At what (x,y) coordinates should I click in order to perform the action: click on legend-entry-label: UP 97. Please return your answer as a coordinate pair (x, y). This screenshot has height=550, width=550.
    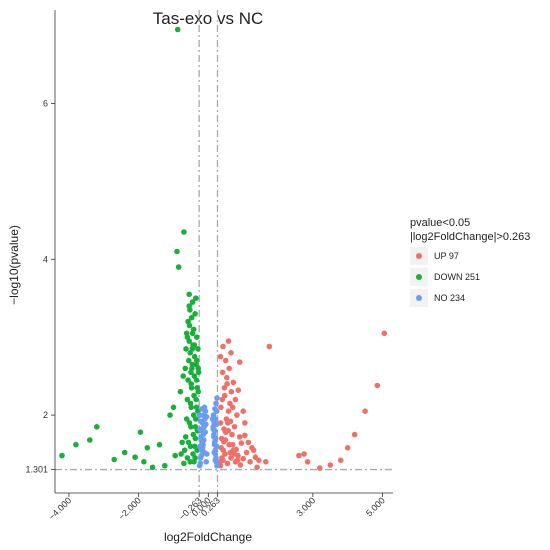
    Looking at the image, I should click on (446, 256).